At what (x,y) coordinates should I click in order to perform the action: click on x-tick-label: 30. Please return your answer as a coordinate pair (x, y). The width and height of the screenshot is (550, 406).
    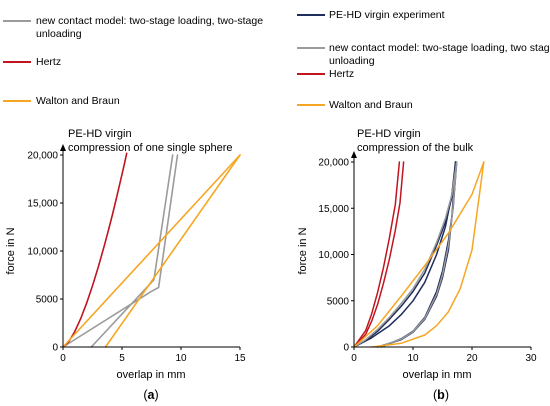
    Looking at the image, I should click on (531, 358).